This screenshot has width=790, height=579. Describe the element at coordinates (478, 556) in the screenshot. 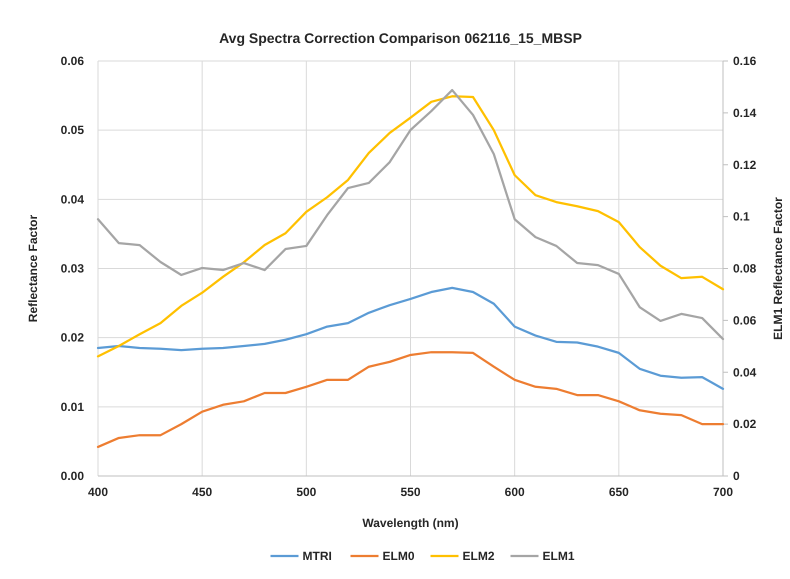

I see `legend-label: ELM2` at that location.